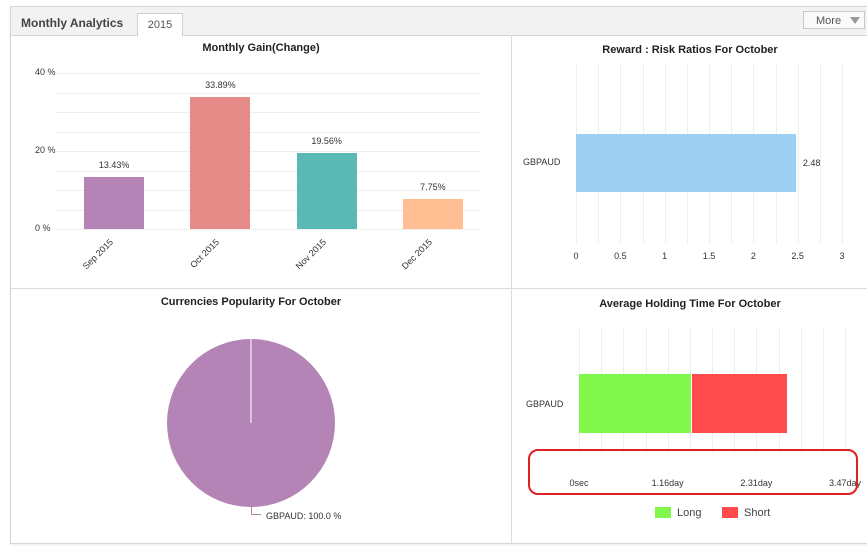 This screenshot has width=867, height=550. Describe the element at coordinates (665, 256) in the screenshot. I see `ratio-xtick-label: 1` at that location.